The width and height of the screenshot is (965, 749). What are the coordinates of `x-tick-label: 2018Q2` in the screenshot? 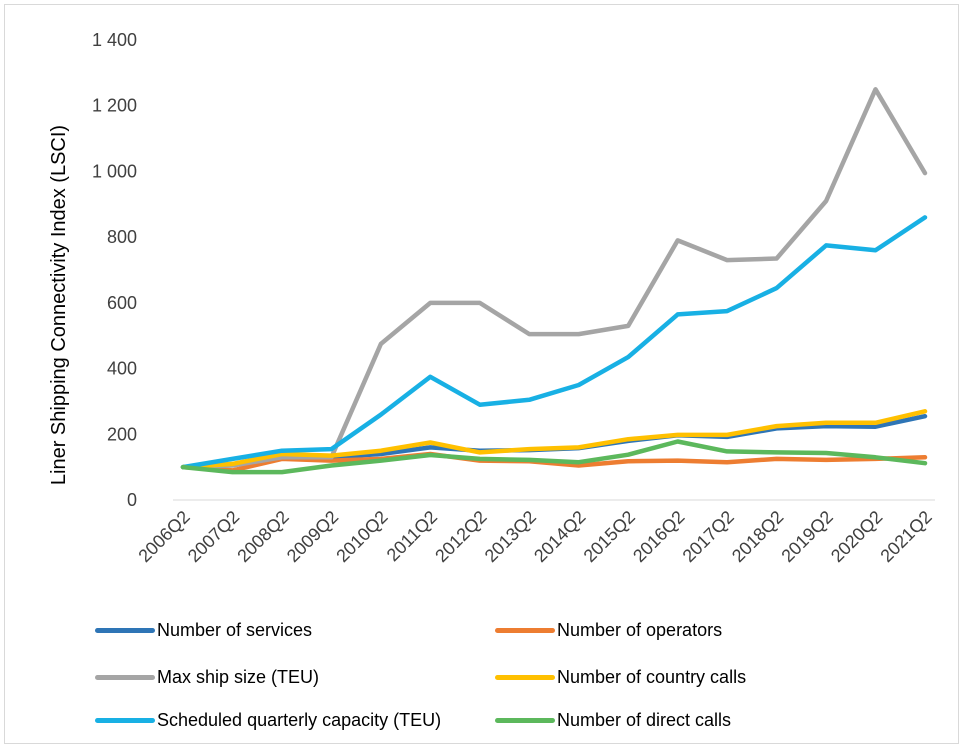 It's located at (757, 536).